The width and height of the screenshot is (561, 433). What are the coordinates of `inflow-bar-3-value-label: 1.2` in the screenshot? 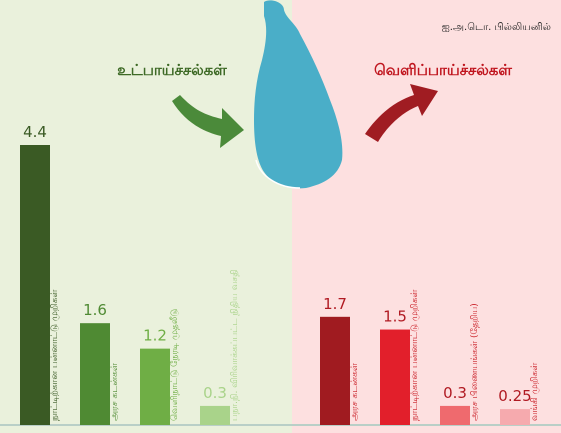 It's located at (155, 336).